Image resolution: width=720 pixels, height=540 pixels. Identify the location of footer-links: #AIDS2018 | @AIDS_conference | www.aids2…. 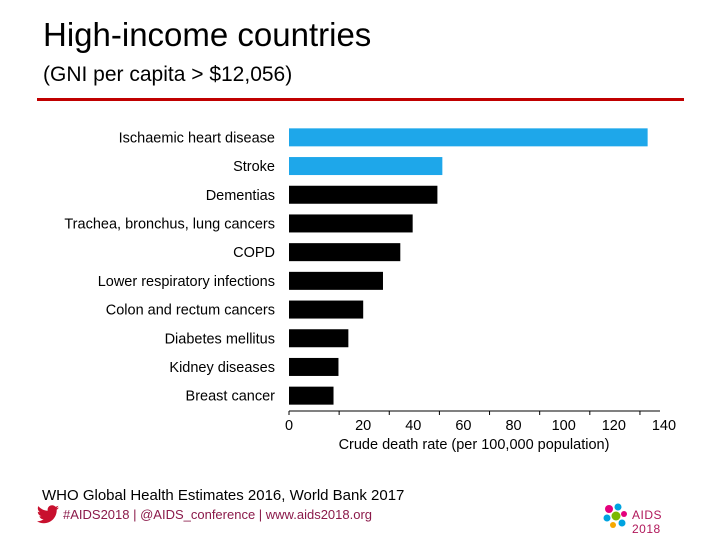
(218, 514).